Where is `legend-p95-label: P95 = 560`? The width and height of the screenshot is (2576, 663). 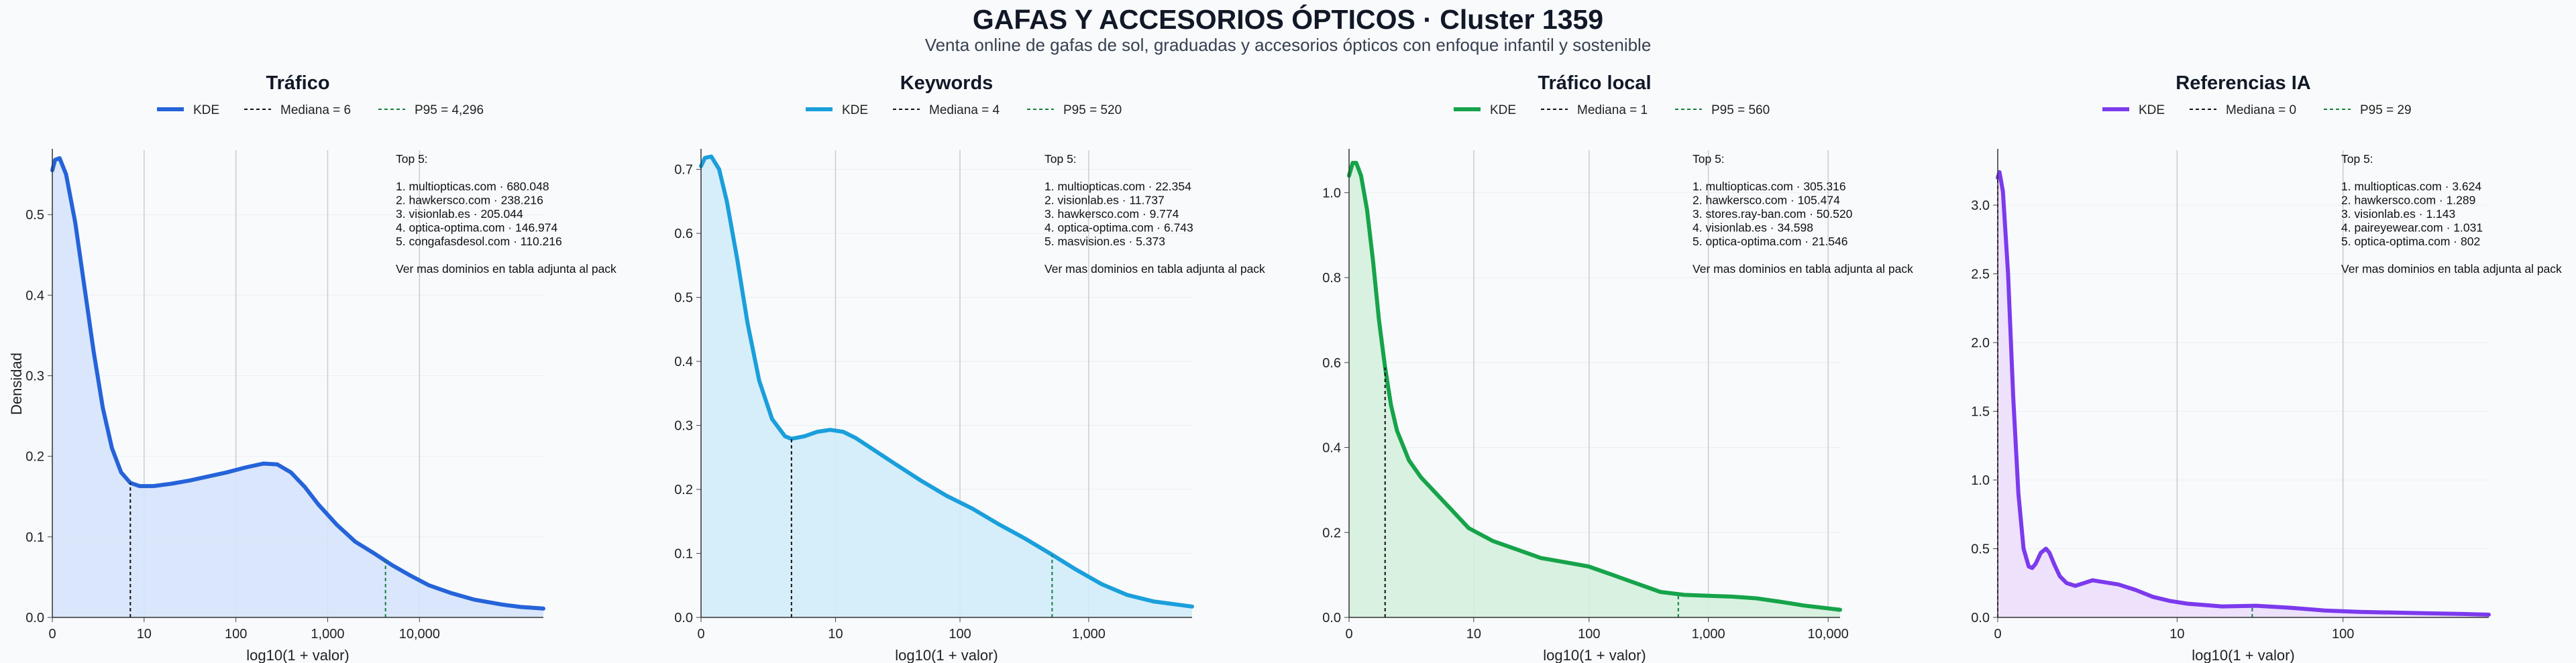
legend-p95-label: P95 = 560 is located at coordinates (1740, 110).